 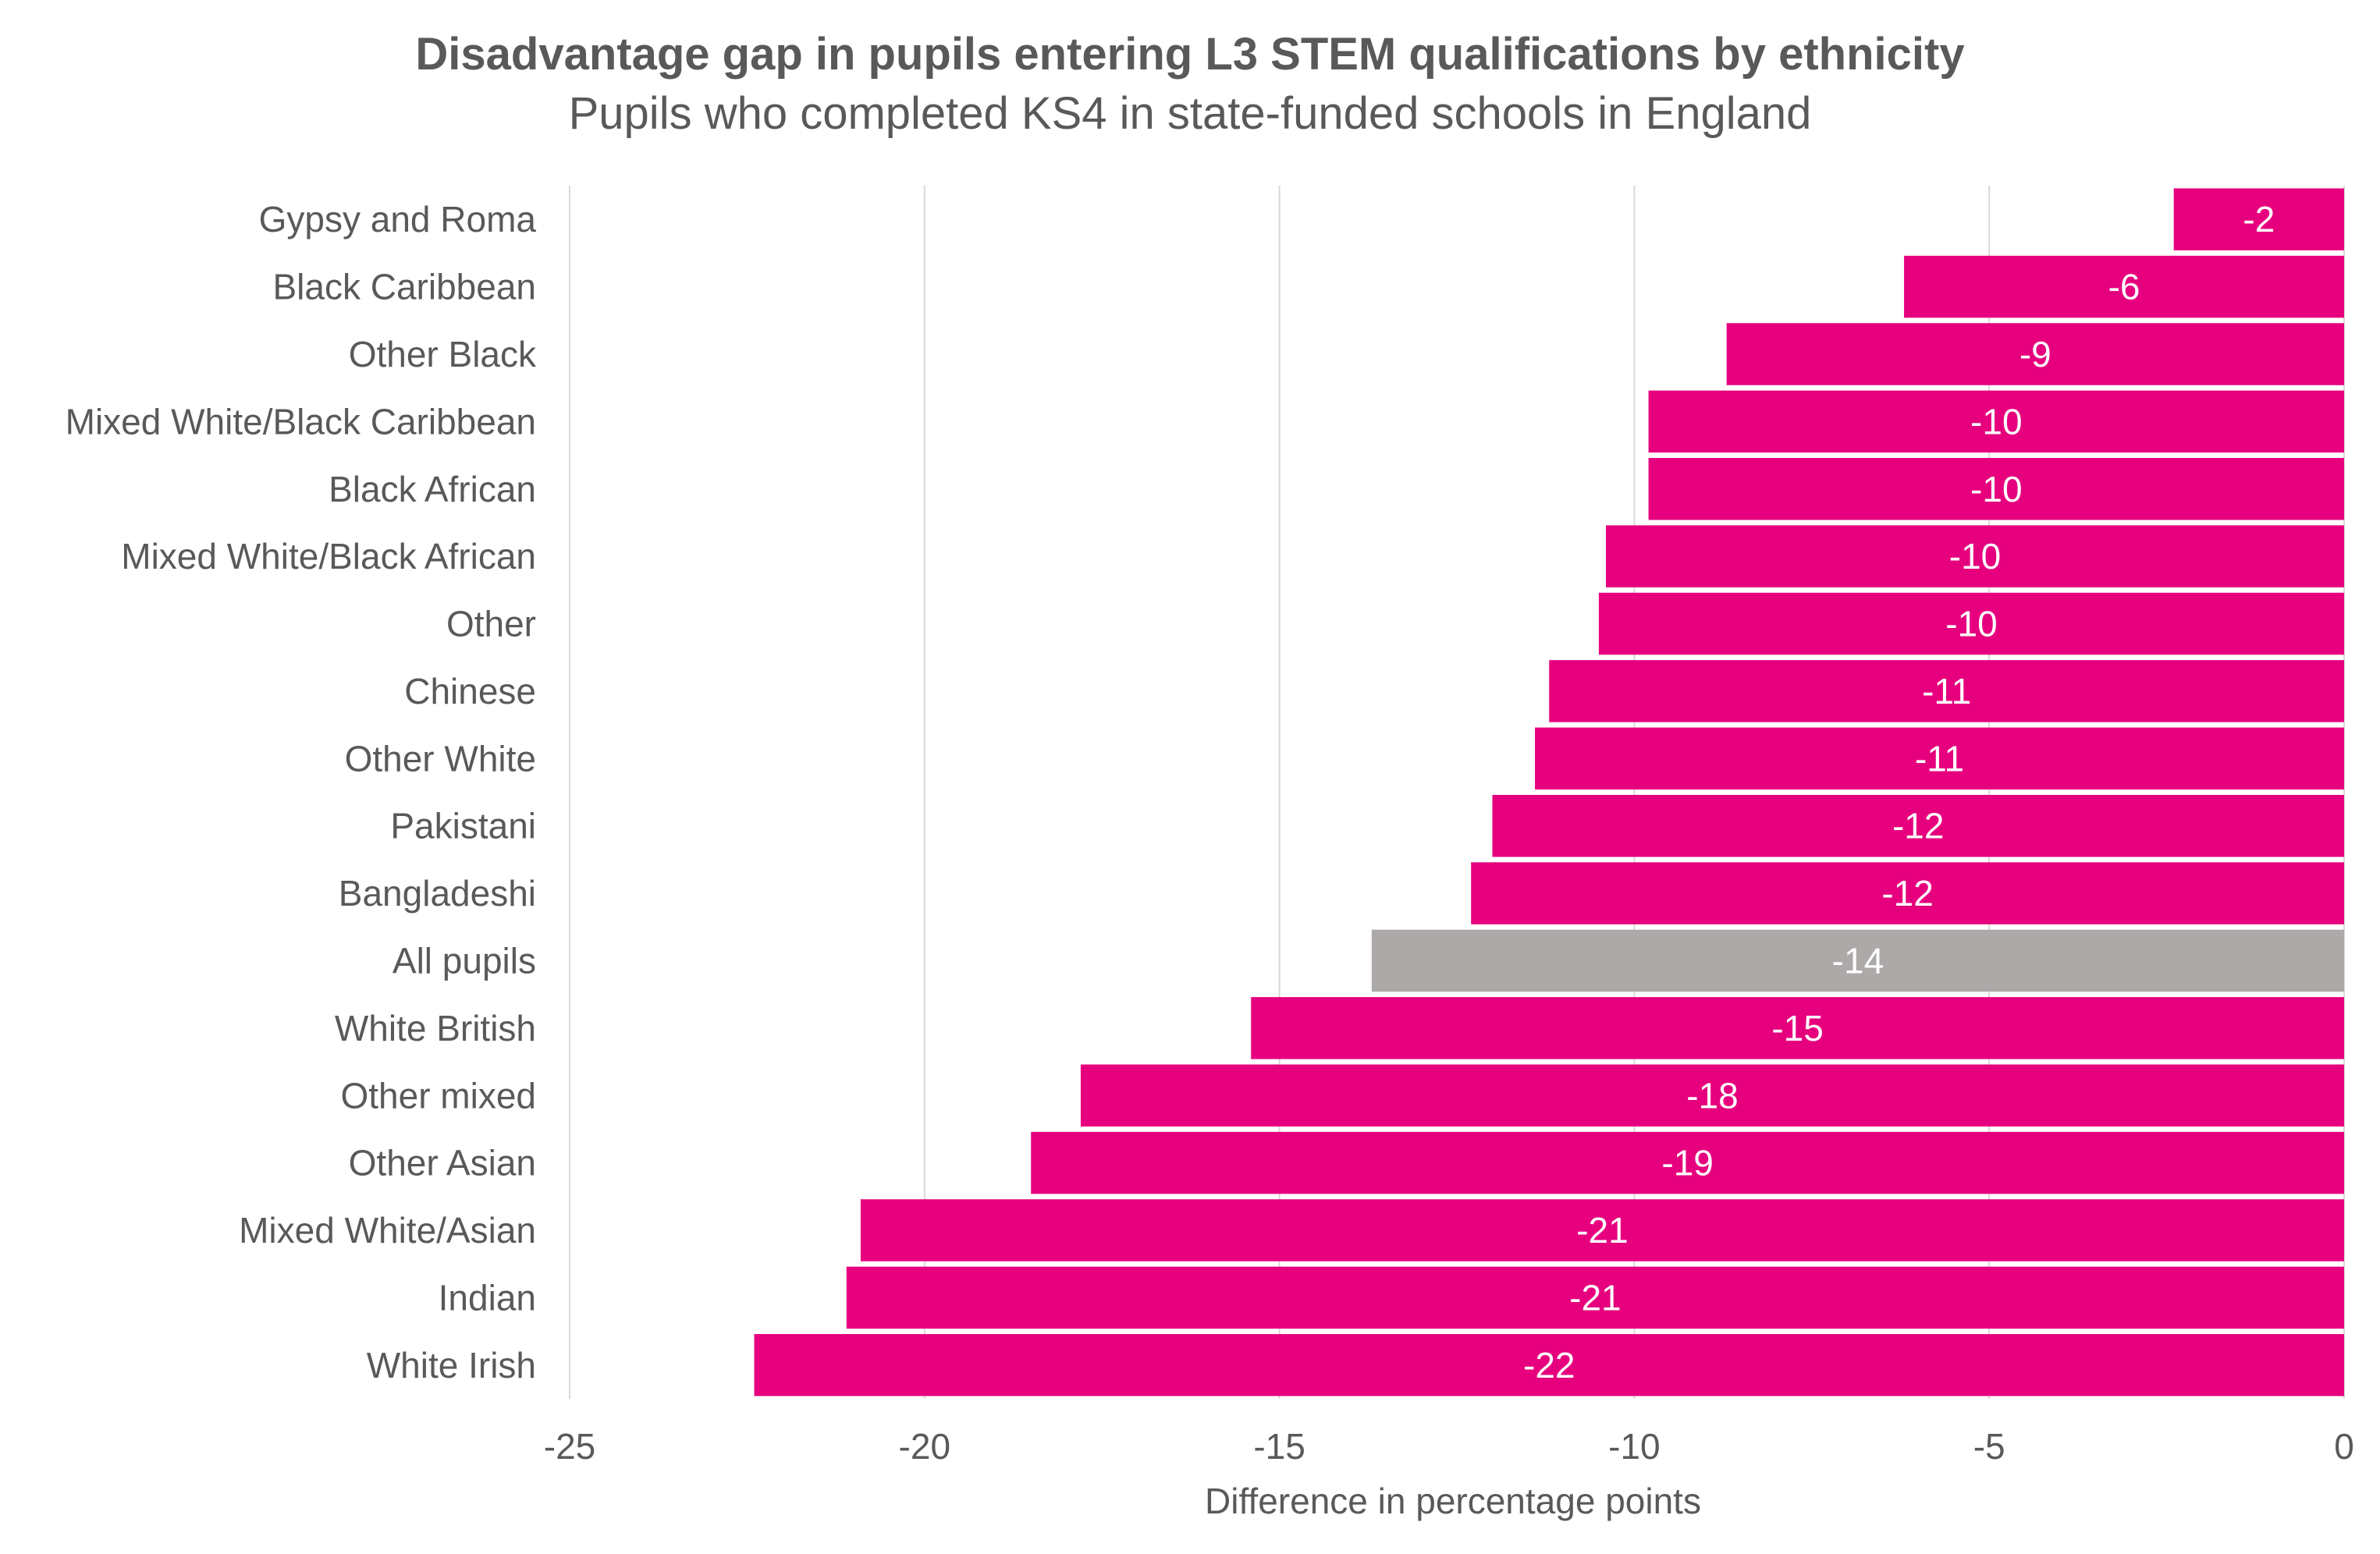 What do you see at coordinates (451, 1365) in the screenshot?
I see `category-label: White Irish` at bounding box center [451, 1365].